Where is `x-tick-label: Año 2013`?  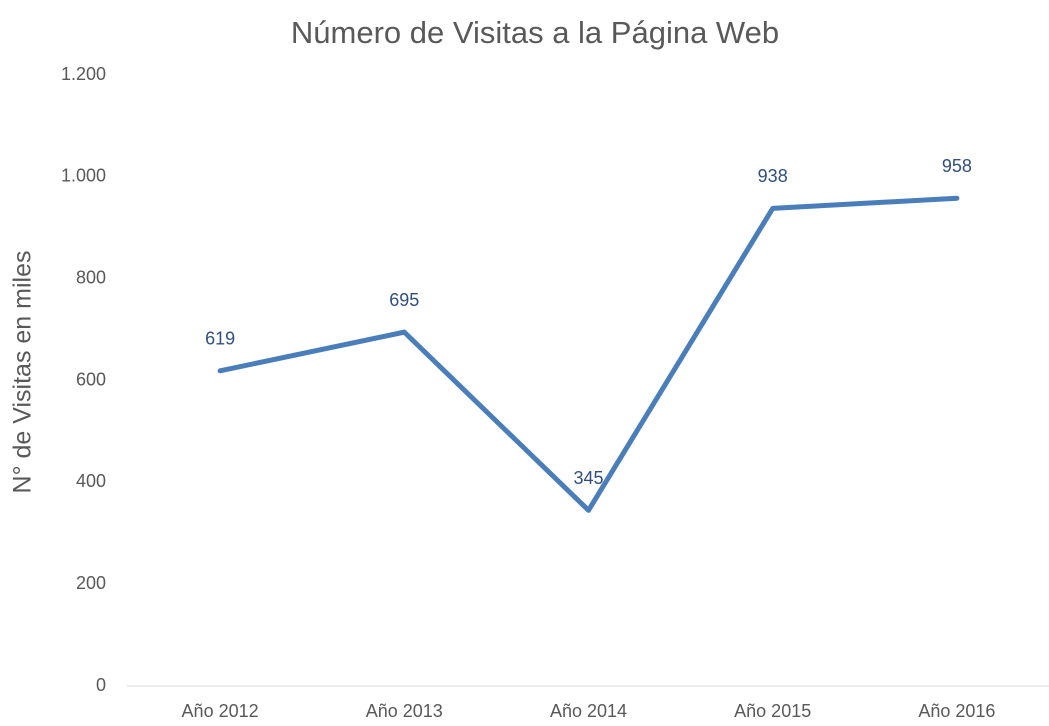
x-tick-label: Año 2013 is located at coordinates (404, 711).